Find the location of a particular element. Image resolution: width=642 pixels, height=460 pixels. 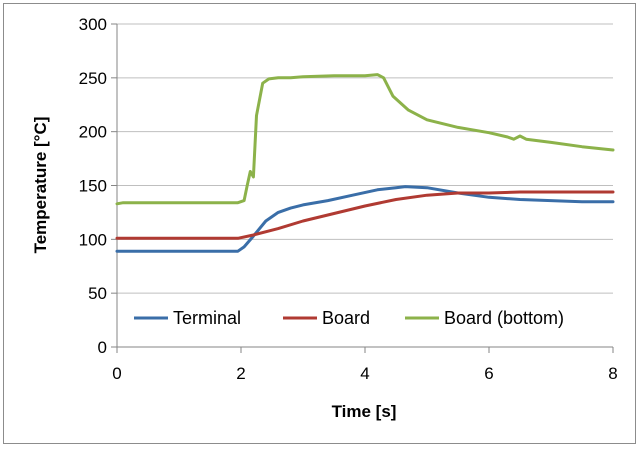

y-tick-label: 250 is located at coordinates (93, 78).